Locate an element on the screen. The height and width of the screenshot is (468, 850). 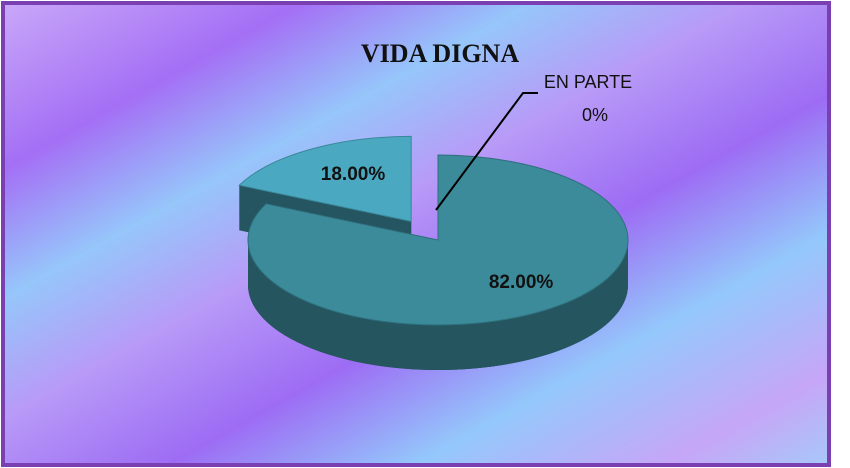
data-label: 82.00% is located at coordinates (521, 282).